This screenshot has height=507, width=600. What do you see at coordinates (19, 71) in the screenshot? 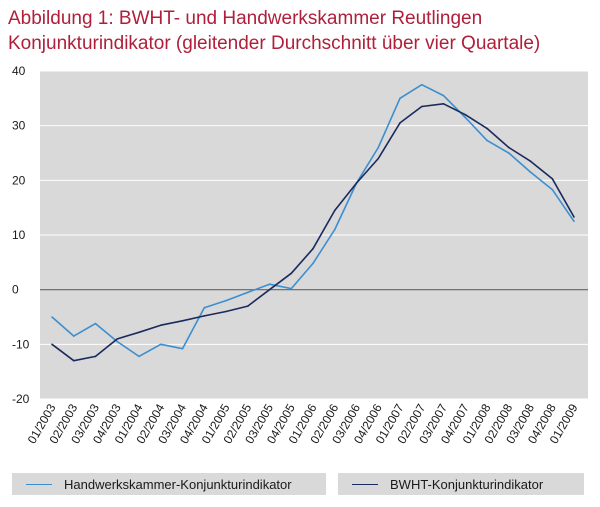
I see `y-tick-label: 40` at bounding box center [19, 71].